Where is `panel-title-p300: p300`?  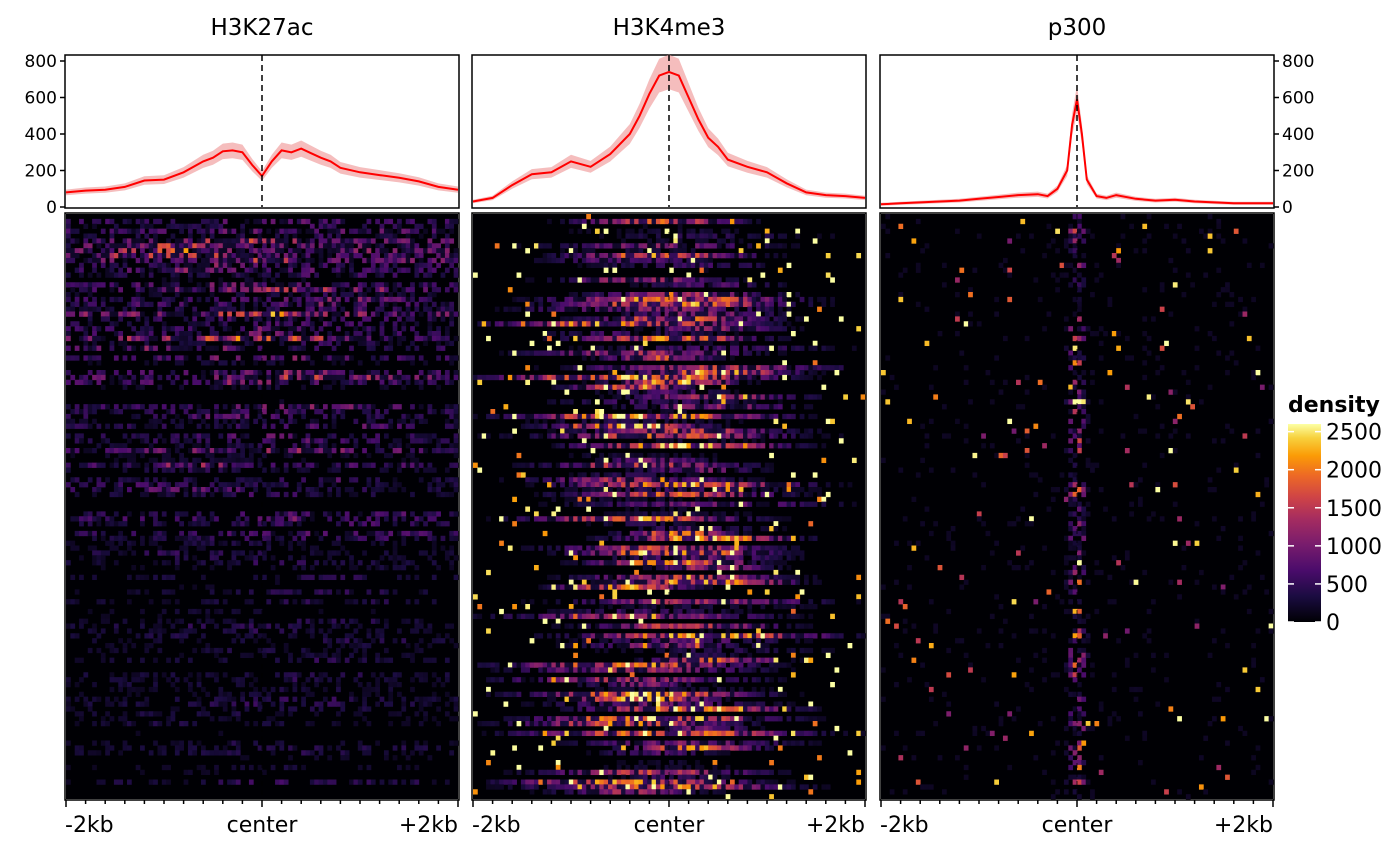
panel-title-p300: p300 is located at coordinates (1077, 28).